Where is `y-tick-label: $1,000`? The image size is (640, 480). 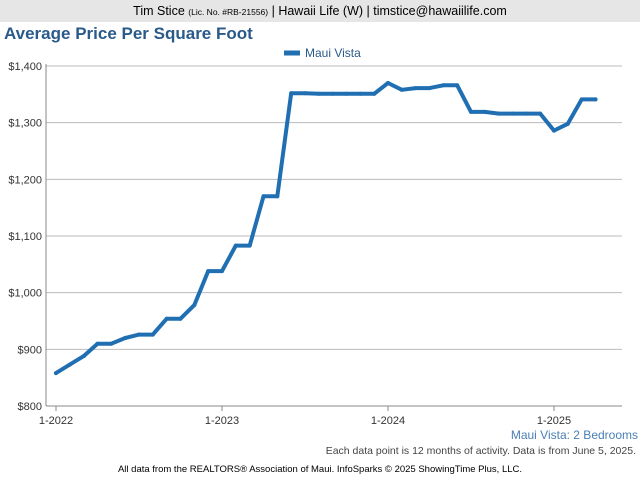 y-tick-label: $1,000 is located at coordinates (25, 294).